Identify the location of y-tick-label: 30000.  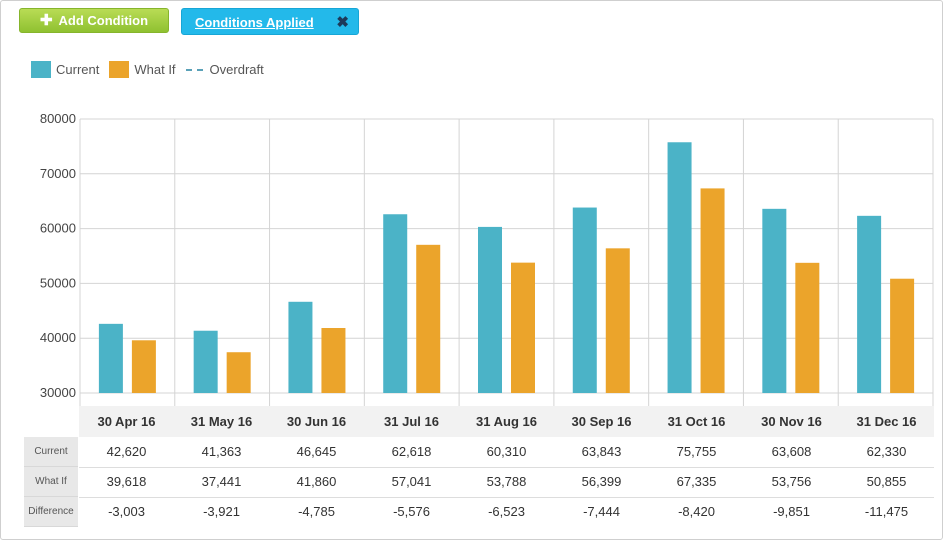
(58, 392).